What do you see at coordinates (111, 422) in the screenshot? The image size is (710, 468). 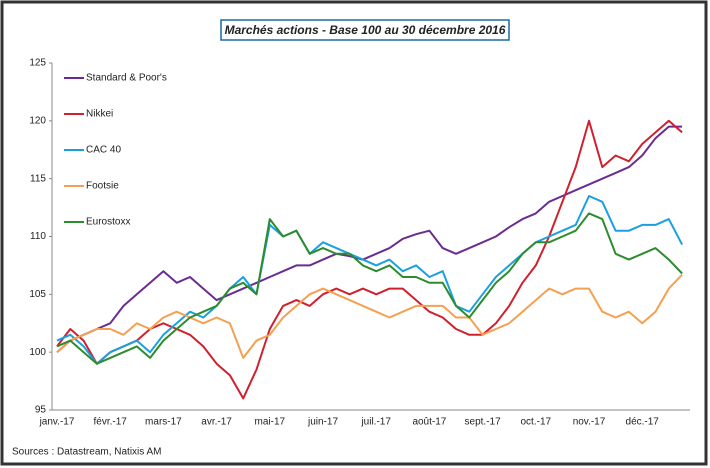 I see `x-tick-label: févr.-17` at bounding box center [111, 422].